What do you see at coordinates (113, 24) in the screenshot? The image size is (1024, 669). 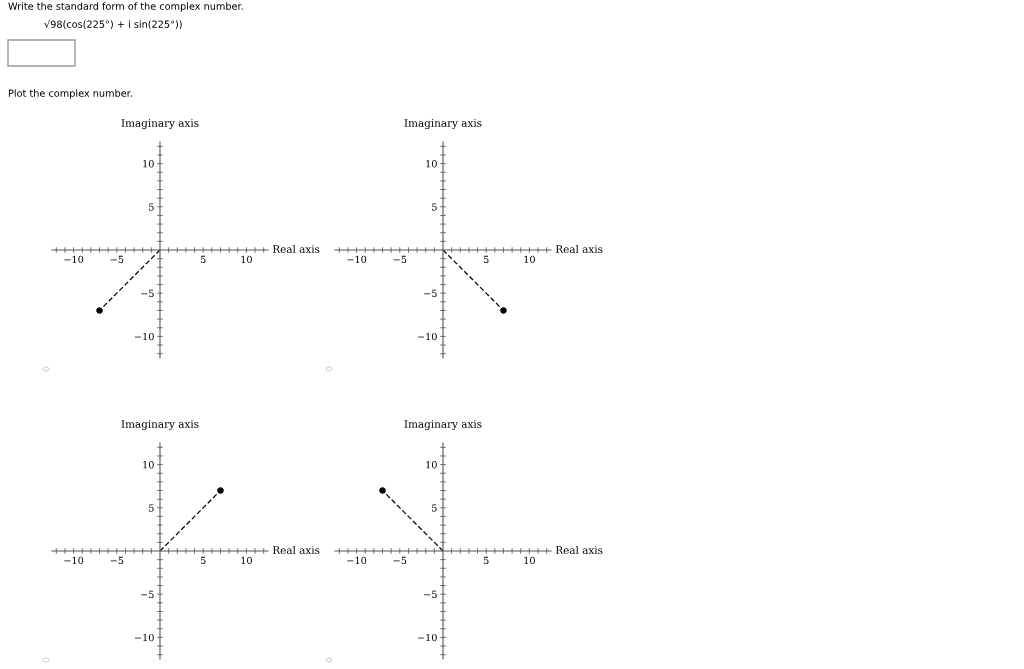 I see `chart-subtitle: √98(cos(225°) + i sin(225°))` at bounding box center [113, 24].